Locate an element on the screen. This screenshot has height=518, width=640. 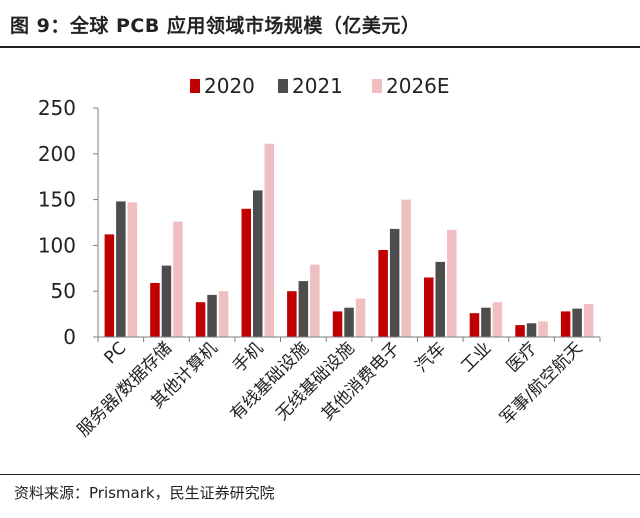
y-tick-label-150: 150 is located at coordinates (57, 200).